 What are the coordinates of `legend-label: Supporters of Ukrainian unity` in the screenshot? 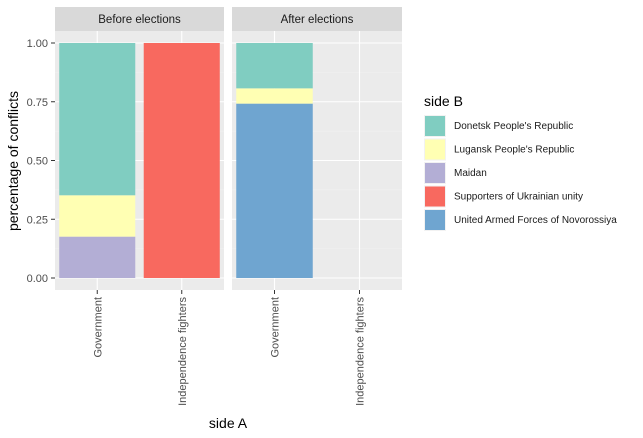 It's located at (518, 197).